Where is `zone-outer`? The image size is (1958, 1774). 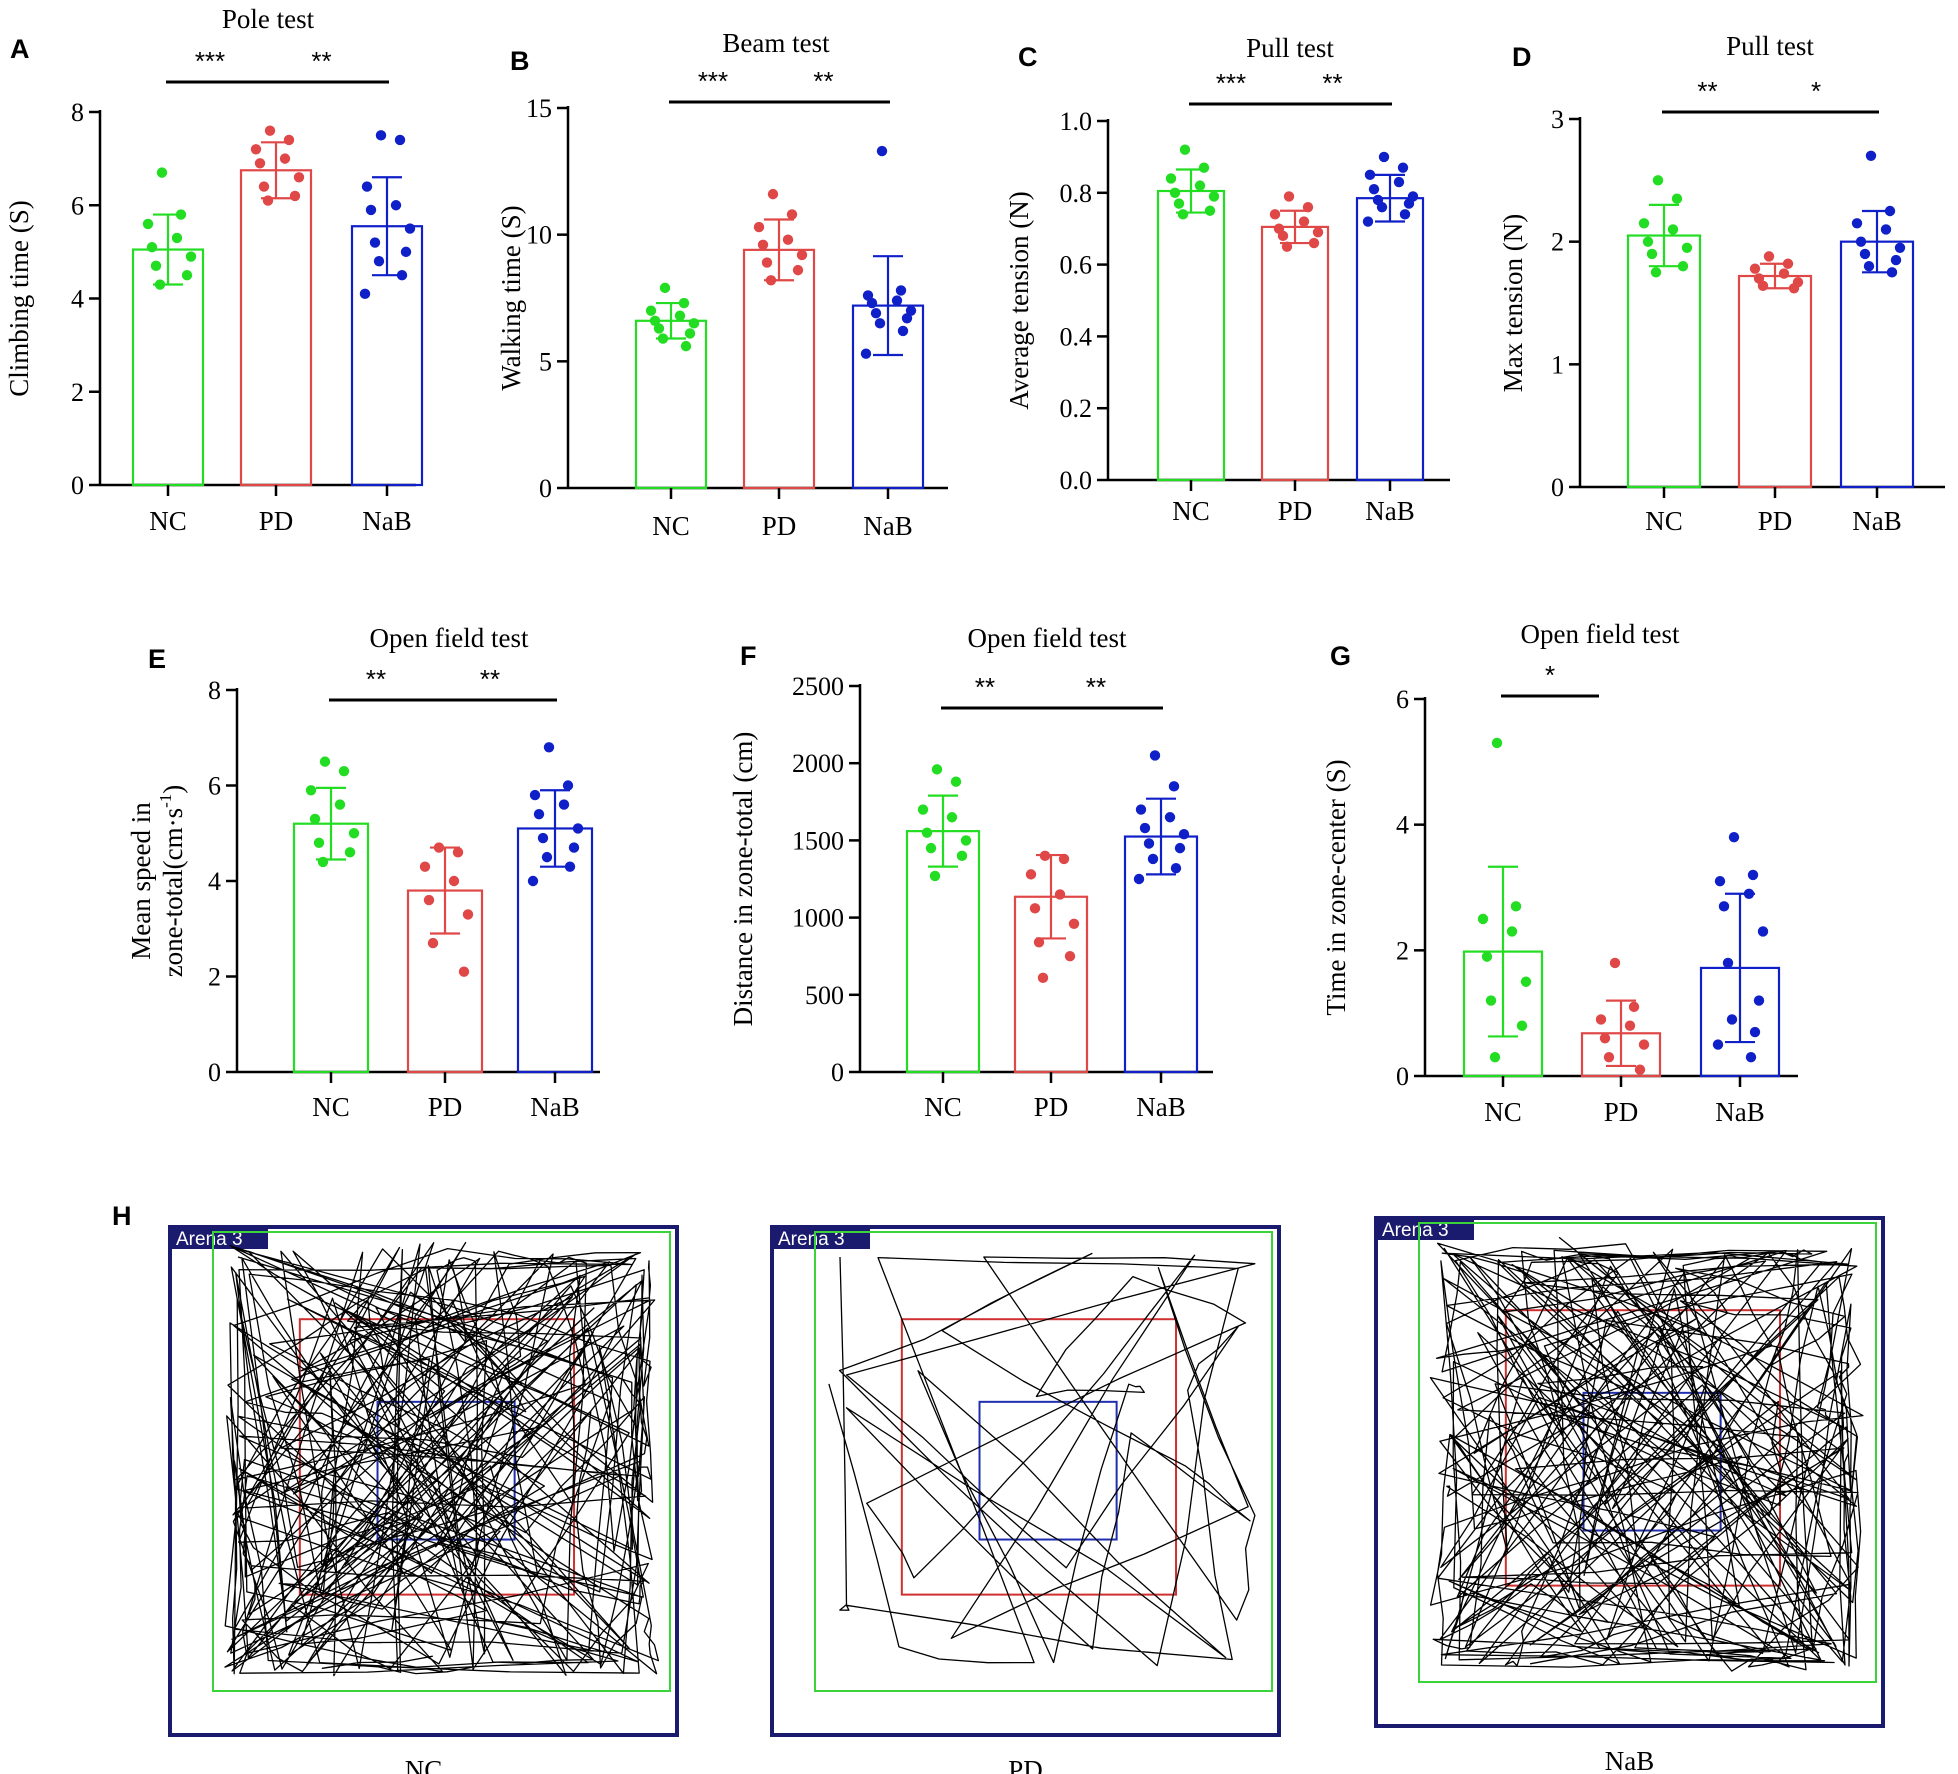
zone-outer is located at coordinates (441, 1461).